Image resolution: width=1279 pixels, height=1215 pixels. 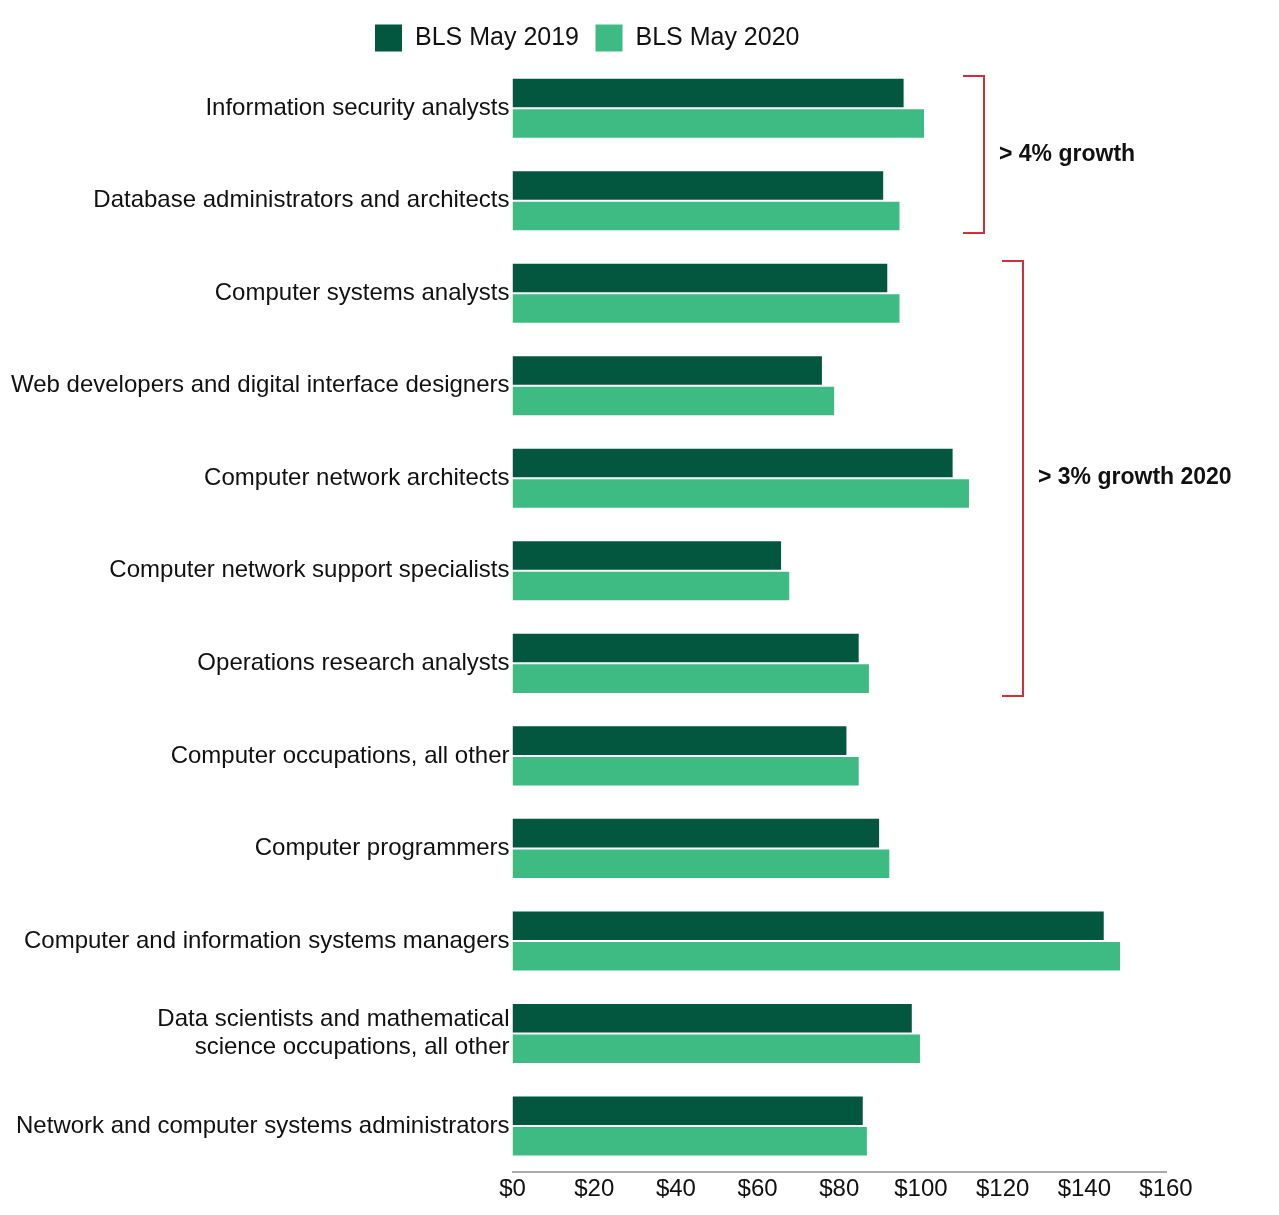 I want to click on x-tick-label: $40, so click(x=675, y=1188).